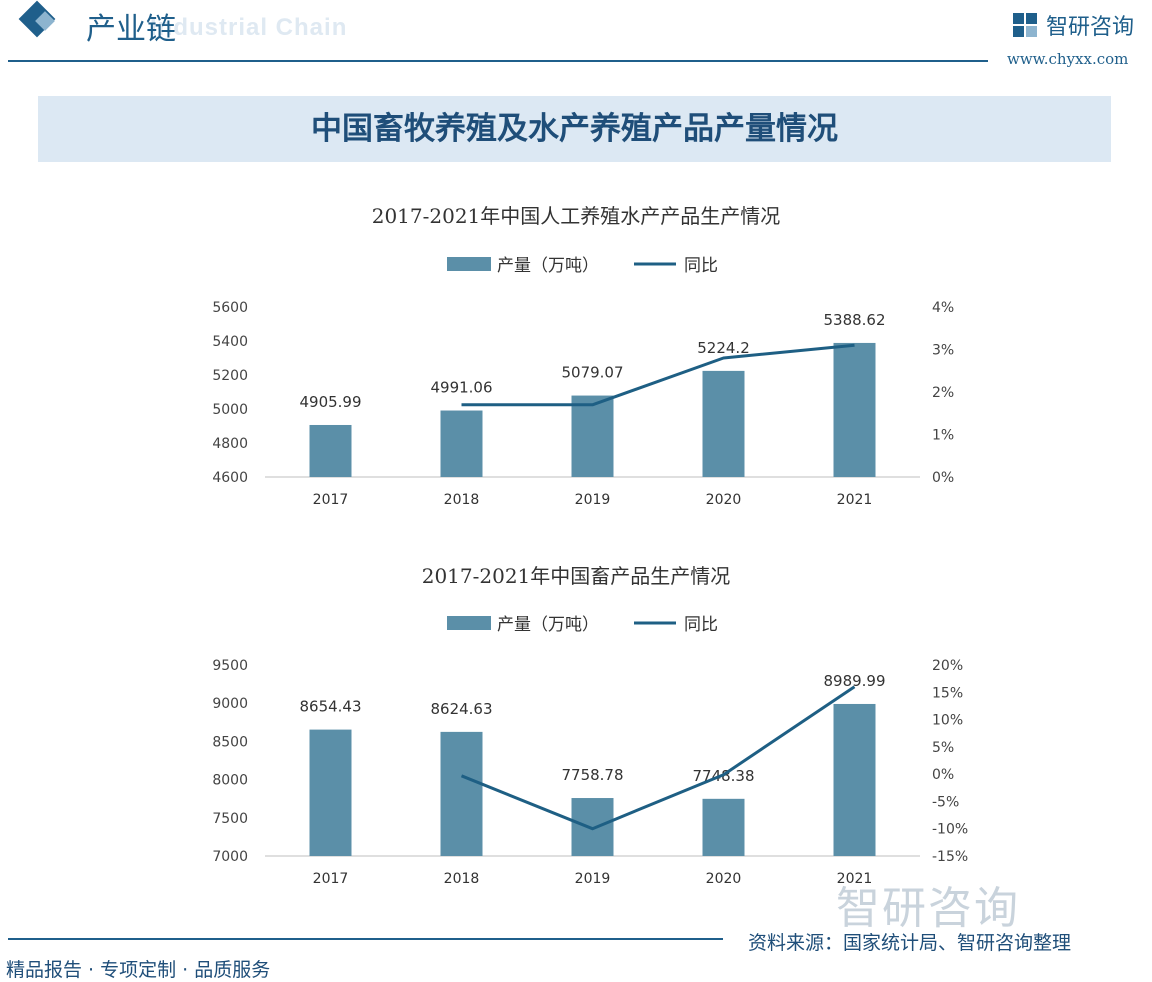 Image resolution: width=1152 pixels, height=982 pixels. What do you see at coordinates (854, 320) in the screenshot?
I see `chart1-data-label: 5388.62` at bounding box center [854, 320].